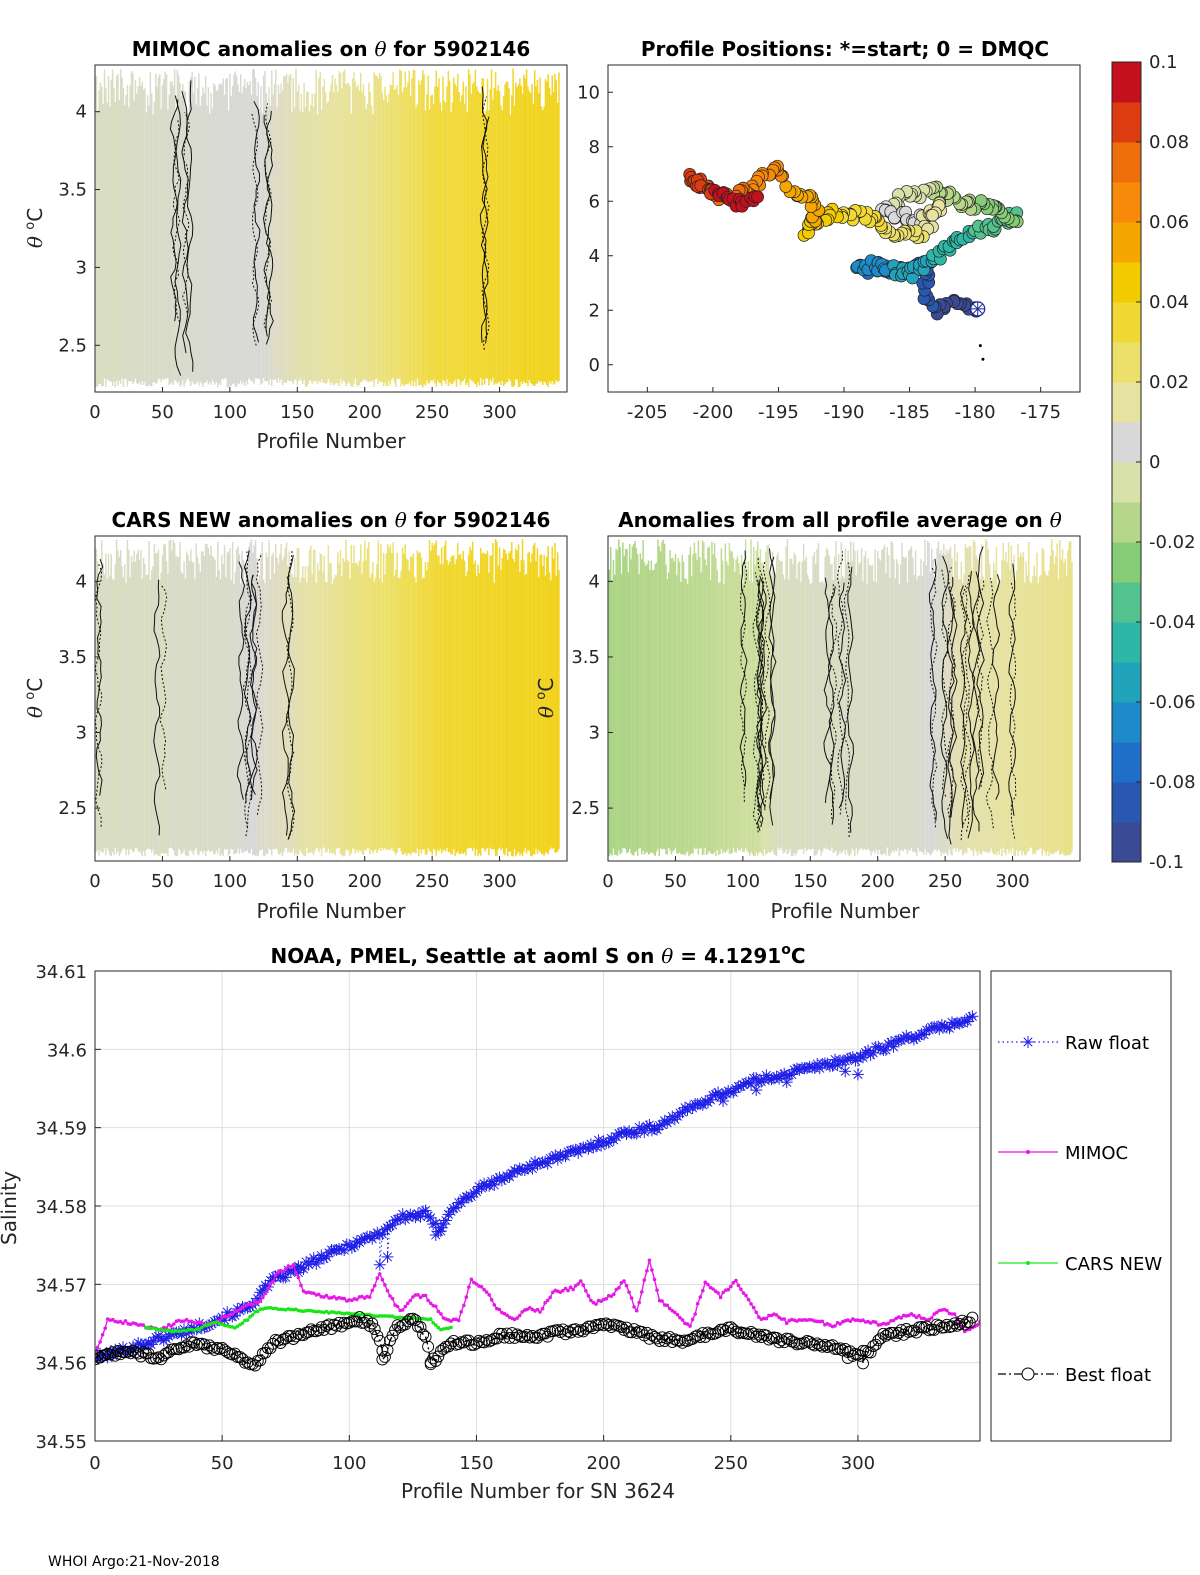 Image resolution: width=1200 pixels, height=1575 pixels. I want to click on x-tick-label: 150, so click(810, 881).